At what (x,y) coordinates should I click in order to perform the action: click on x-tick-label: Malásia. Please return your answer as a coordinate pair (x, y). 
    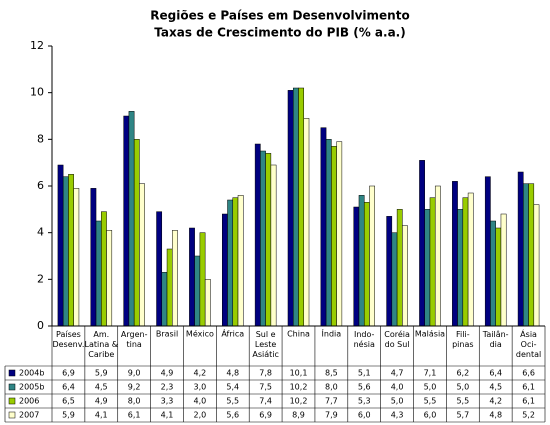
    Looking at the image, I should click on (430, 334).